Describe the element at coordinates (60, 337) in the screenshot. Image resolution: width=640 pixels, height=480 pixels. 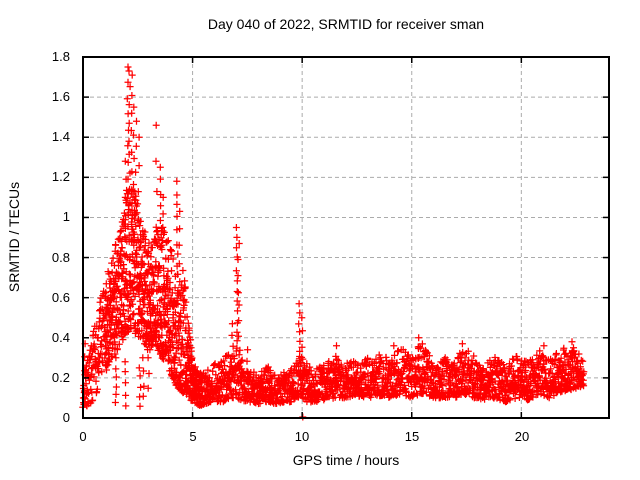
I see `y-tick-label-0.4: 0.4` at that location.